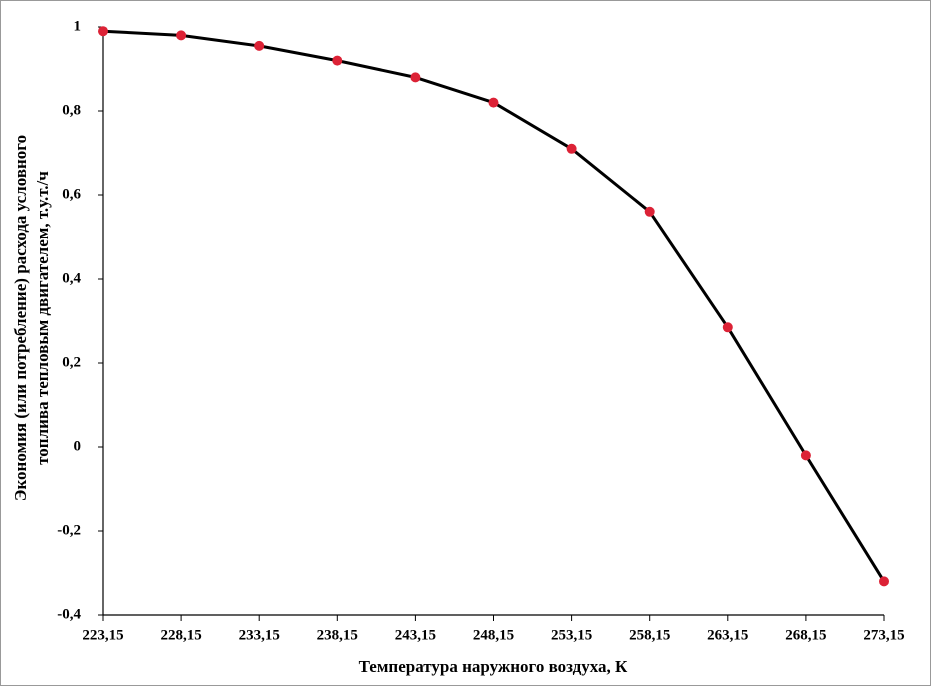  What do you see at coordinates (78, 446) in the screenshot?
I see `y-tick-label: 0` at bounding box center [78, 446].